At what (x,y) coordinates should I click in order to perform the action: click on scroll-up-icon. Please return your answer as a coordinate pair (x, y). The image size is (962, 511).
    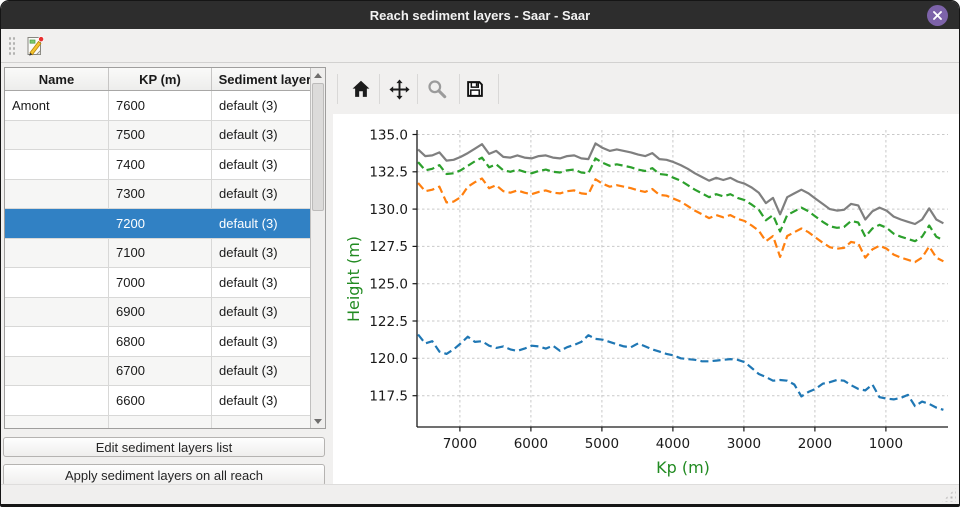
    Looking at the image, I should click on (318, 75).